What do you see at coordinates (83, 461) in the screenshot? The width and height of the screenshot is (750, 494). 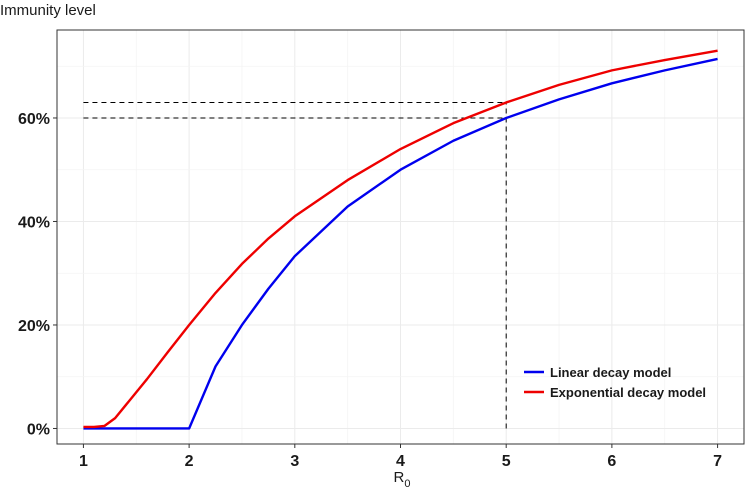 I see `x-tick-label: 1` at bounding box center [83, 461].